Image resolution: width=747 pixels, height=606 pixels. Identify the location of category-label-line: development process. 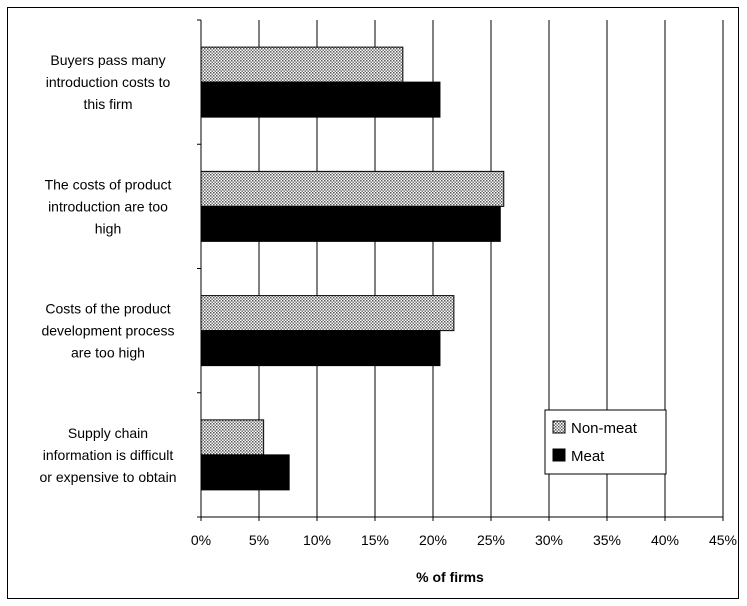
(107, 331).